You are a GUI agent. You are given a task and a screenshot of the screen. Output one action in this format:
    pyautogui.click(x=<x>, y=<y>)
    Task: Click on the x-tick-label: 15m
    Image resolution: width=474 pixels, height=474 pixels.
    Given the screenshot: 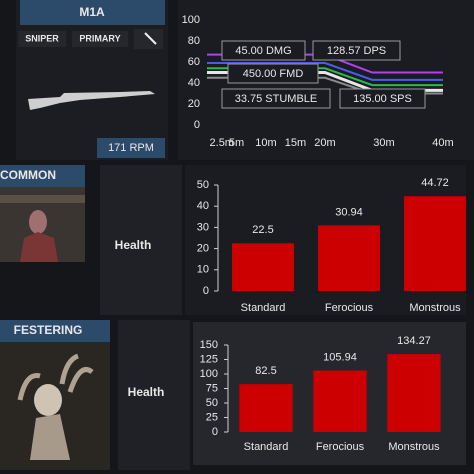 What is the action you would take?
    pyautogui.click(x=295, y=143)
    